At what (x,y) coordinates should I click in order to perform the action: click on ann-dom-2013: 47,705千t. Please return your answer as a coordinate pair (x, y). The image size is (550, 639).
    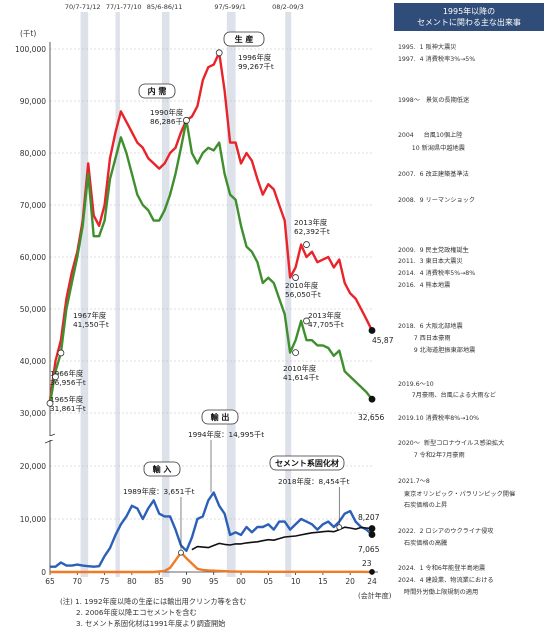
    Looking at the image, I should click on (326, 324).